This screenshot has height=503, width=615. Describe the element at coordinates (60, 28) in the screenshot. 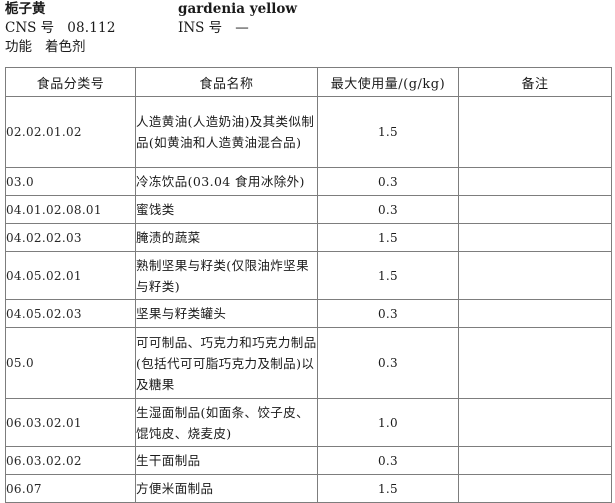

I see `cns-field: CNS 号 08.112` at that location.